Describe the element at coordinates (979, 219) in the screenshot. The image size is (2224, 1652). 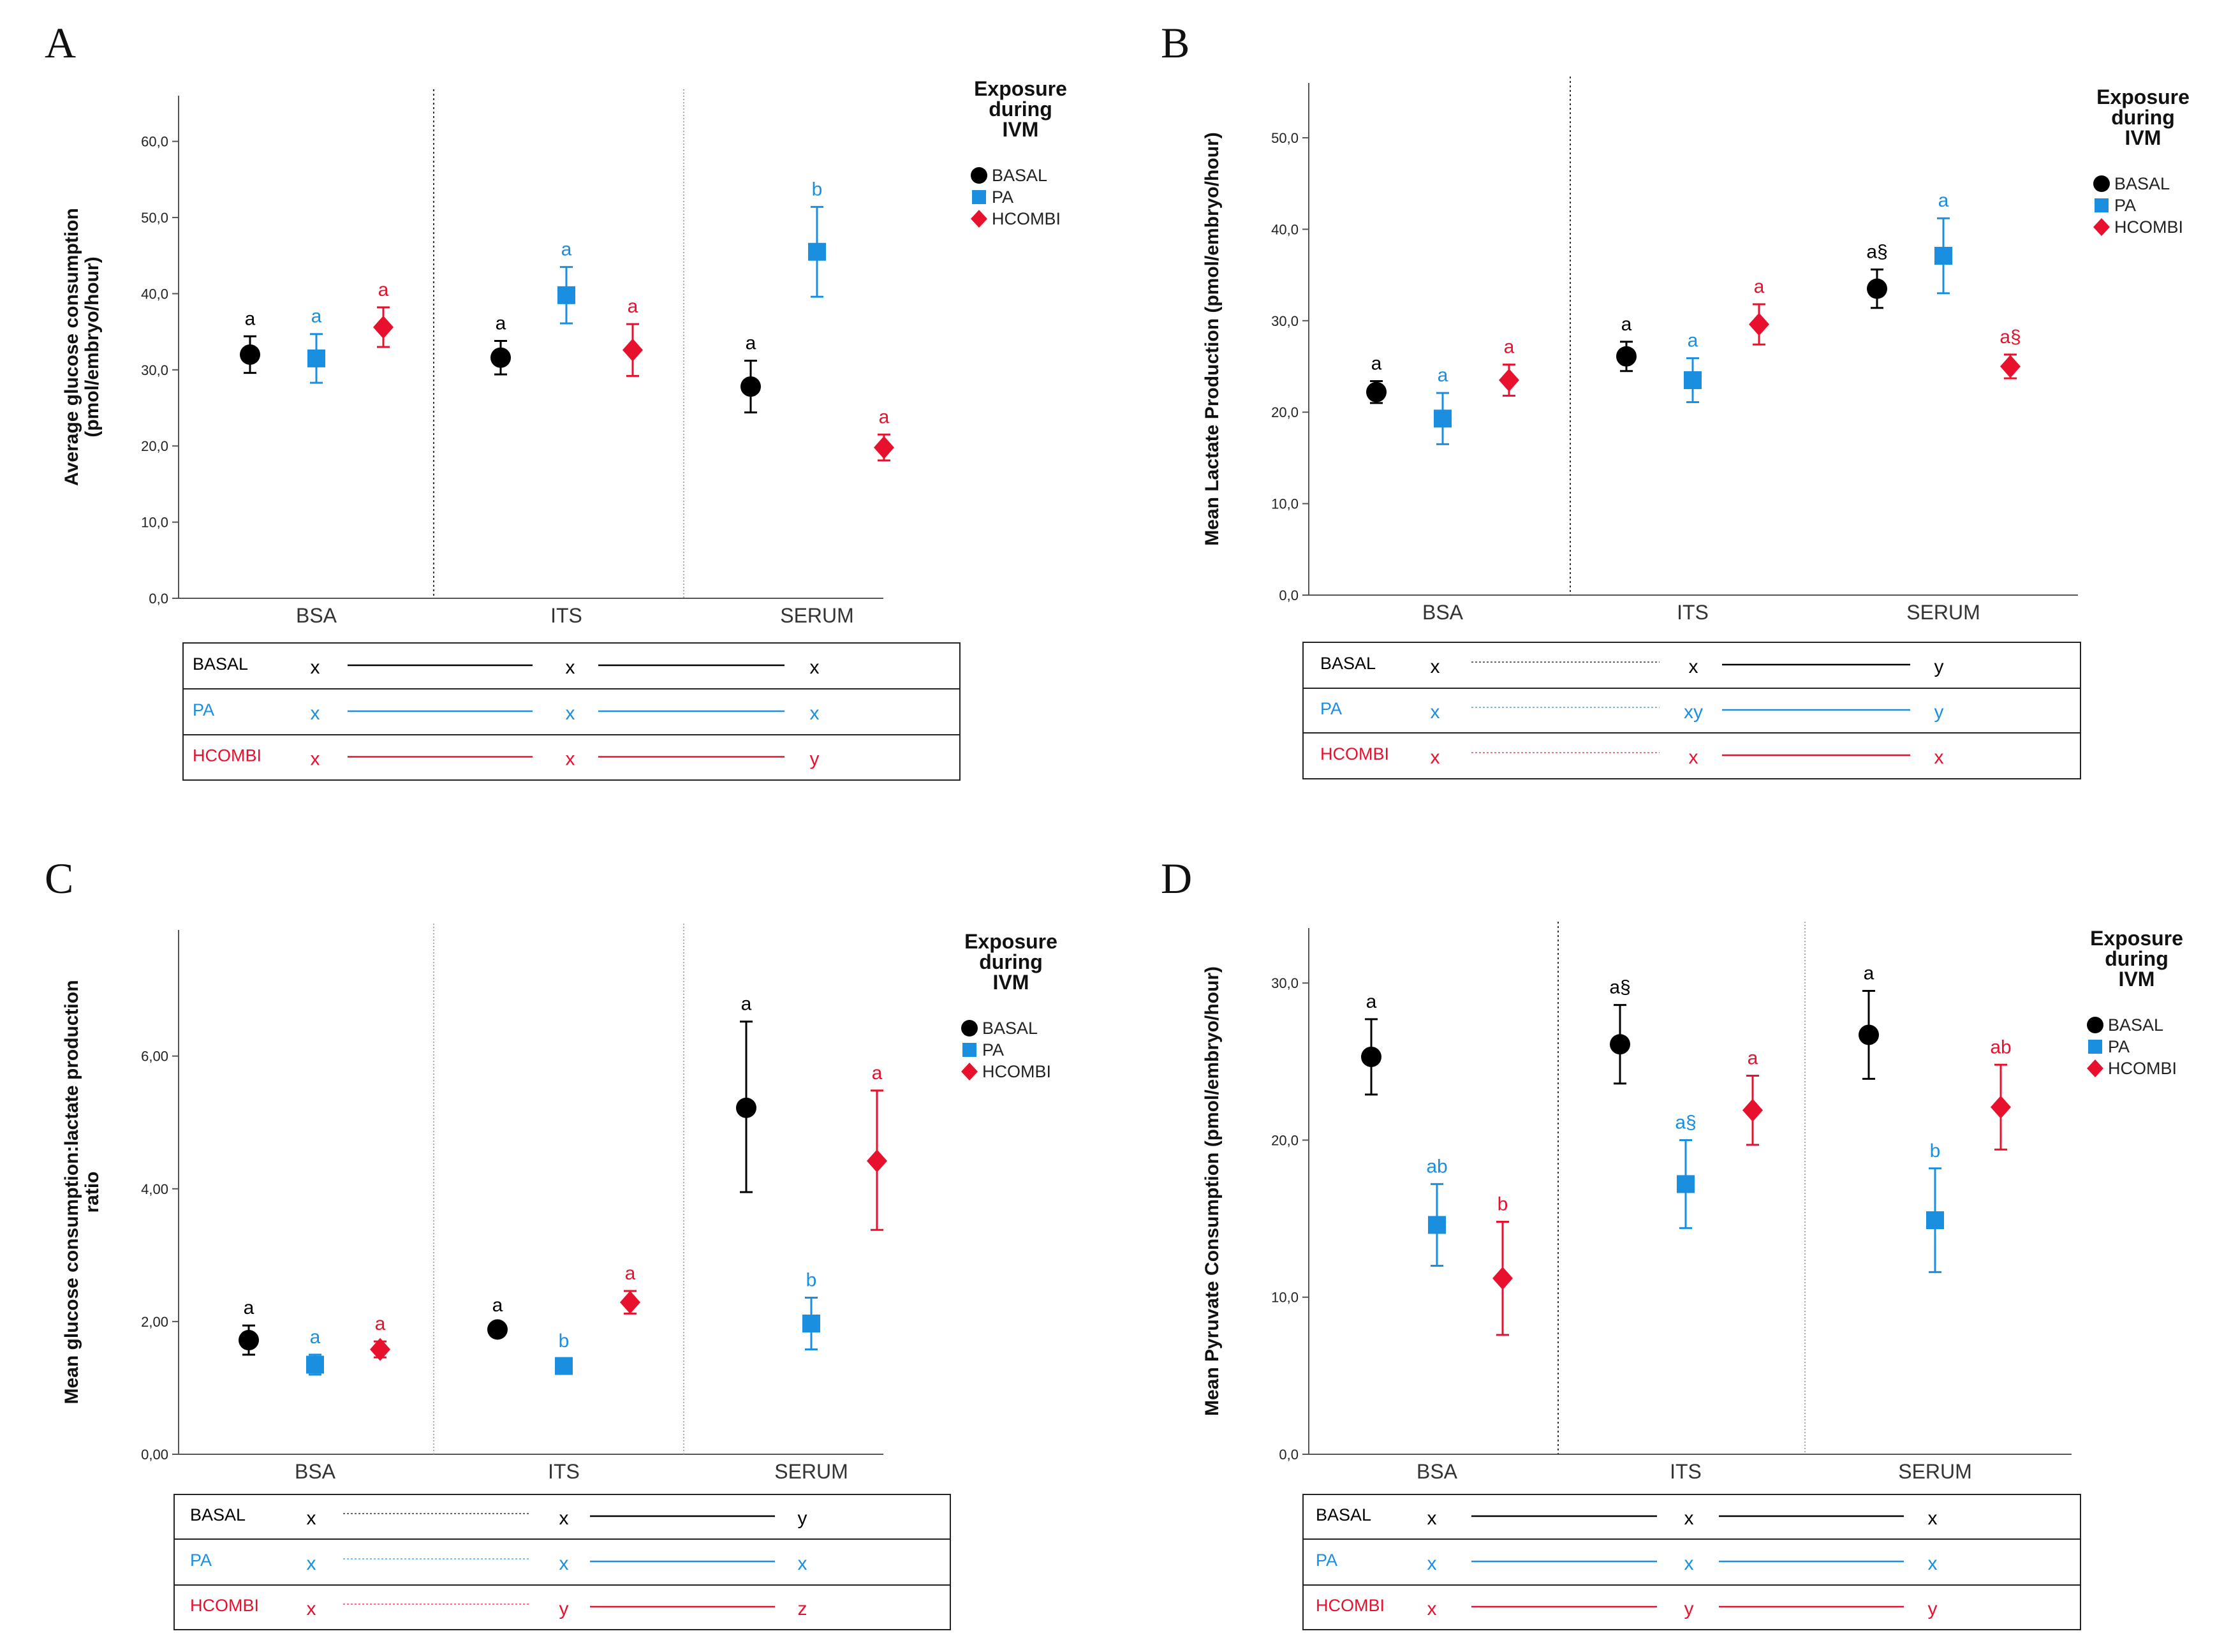
I see `legend-marker-hcombi` at that location.